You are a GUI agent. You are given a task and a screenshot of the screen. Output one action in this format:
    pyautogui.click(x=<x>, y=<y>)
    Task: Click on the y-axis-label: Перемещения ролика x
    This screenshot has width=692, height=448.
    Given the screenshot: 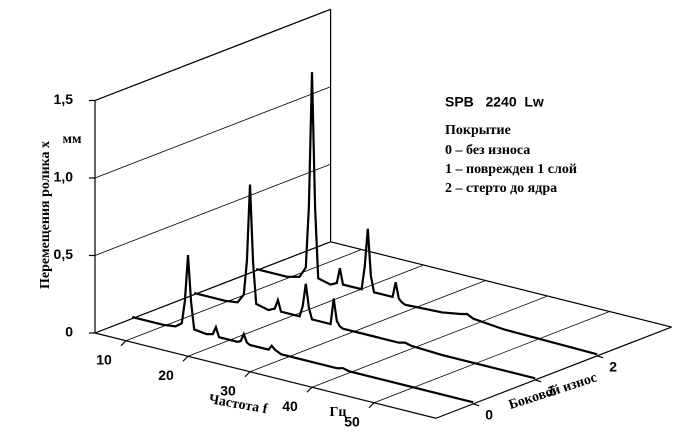 What is the action you would take?
    pyautogui.click(x=45, y=215)
    